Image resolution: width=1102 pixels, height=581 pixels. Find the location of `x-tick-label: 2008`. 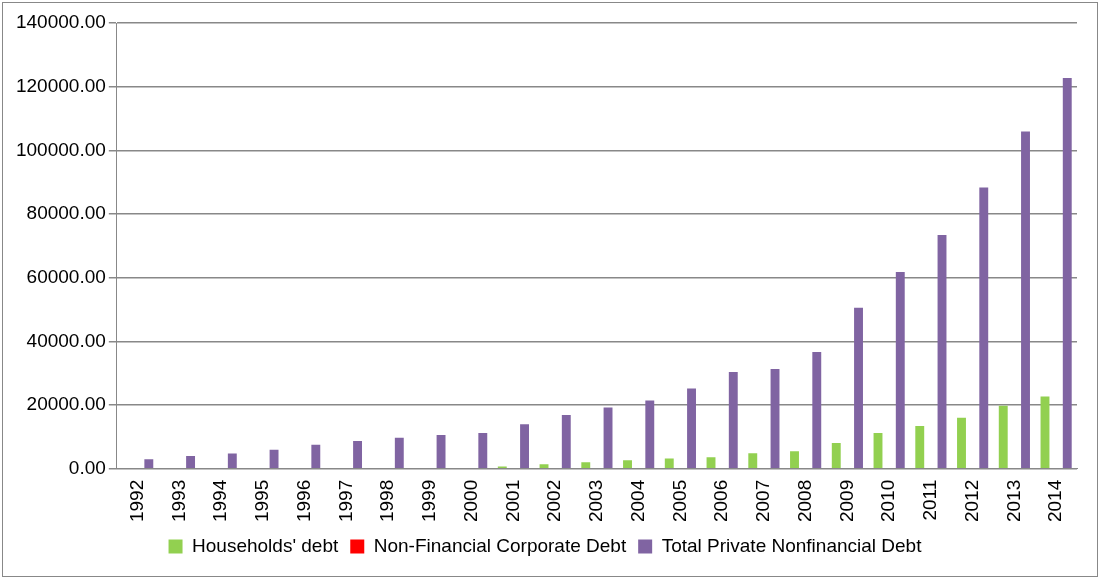

x-tick-label: 2008 is located at coordinates (804, 501).